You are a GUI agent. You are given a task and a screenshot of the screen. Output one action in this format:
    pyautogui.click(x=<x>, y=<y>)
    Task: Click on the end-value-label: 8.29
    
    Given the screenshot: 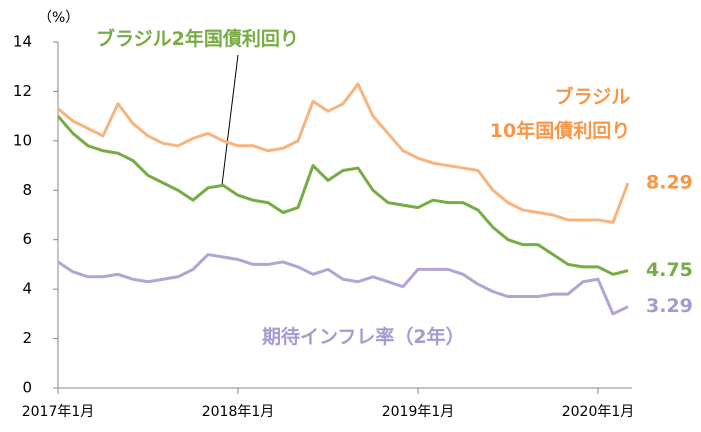 What is the action you would take?
    pyautogui.click(x=669, y=183)
    